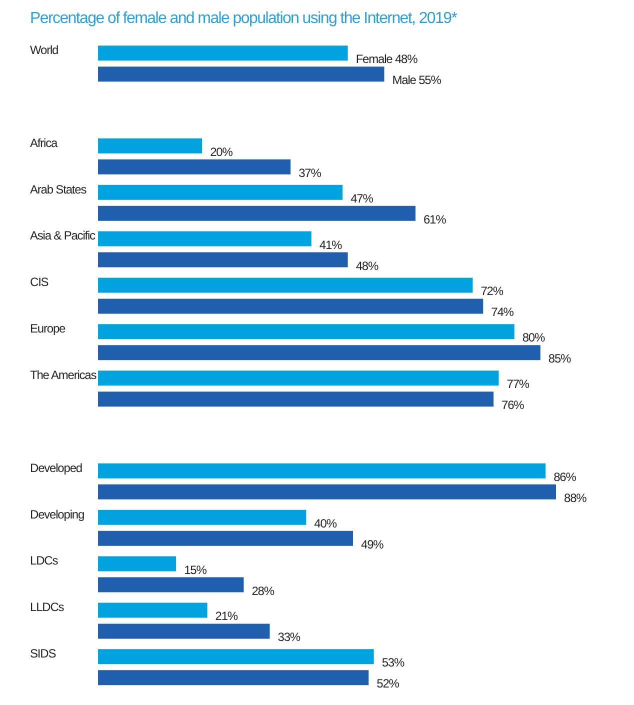  I want to click on data-label: 49%, so click(372, 544).